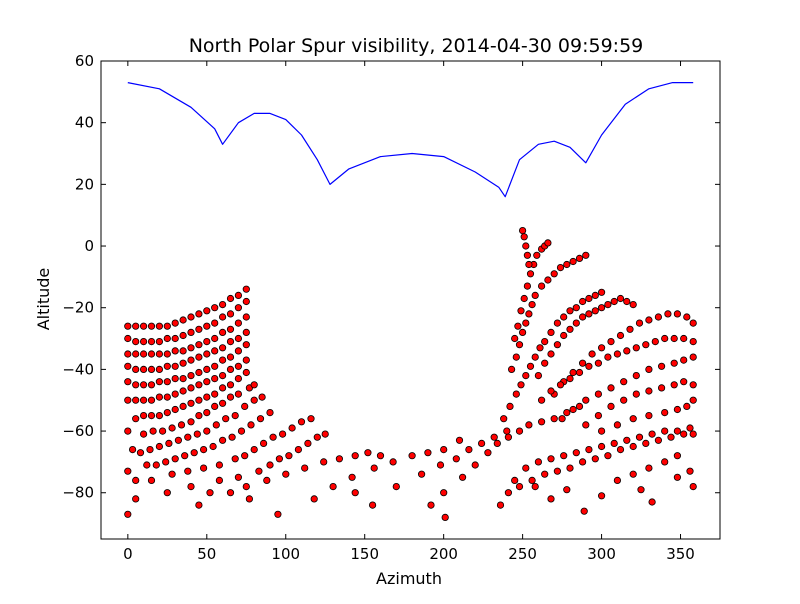  What do you see at coordinates (206, 554) in the screenshot?
I see `x-tick-label: 50` at bounding box center [206, 554].